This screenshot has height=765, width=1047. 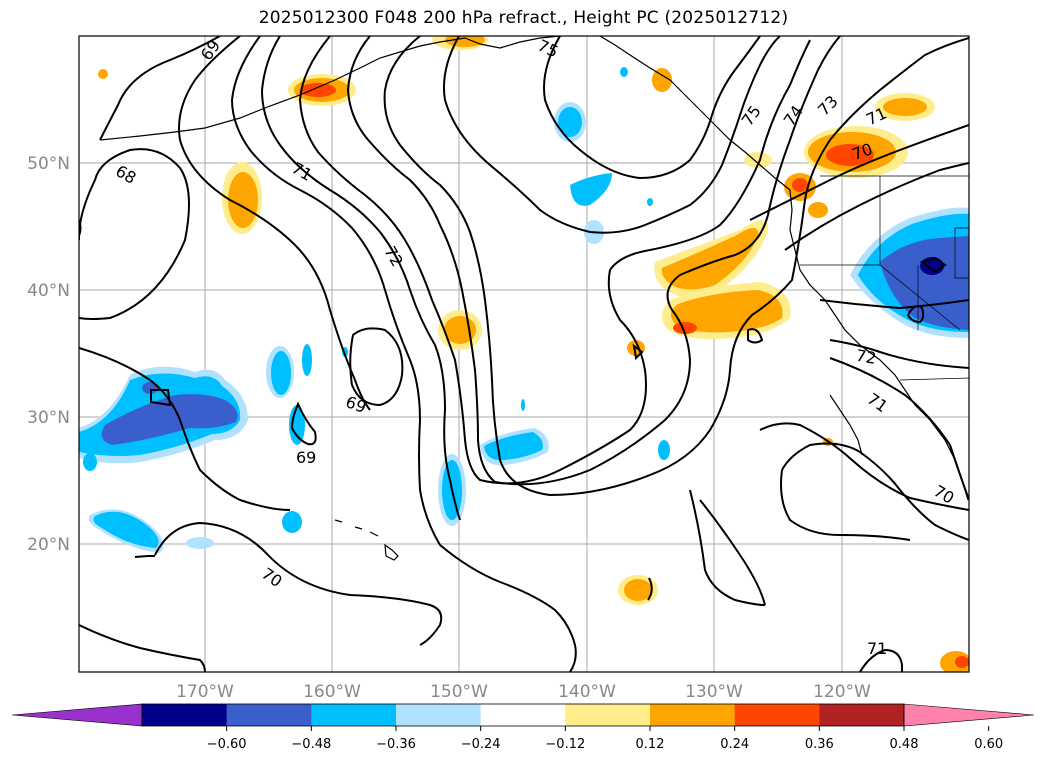 What do you see at coordinates (734, 744) in the screenshot?
I see `colorbar-tick-label: 0.24` at bounding box center [734, 744].